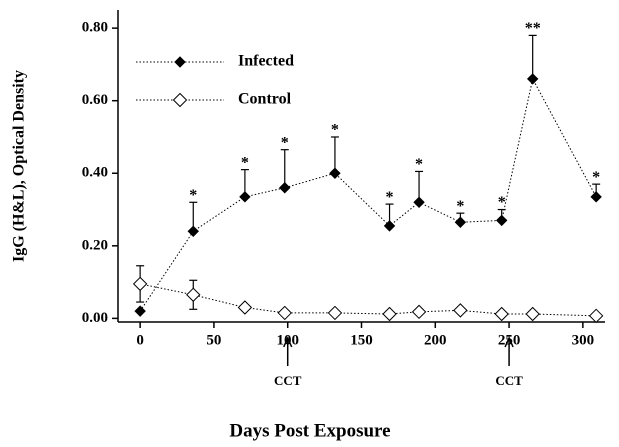 This screenshot has height=447, width=619. What do you see at coordinates (213, 340) in the screenshot?
I see `x-tick-label: 50` at bounding box center [213, 340].